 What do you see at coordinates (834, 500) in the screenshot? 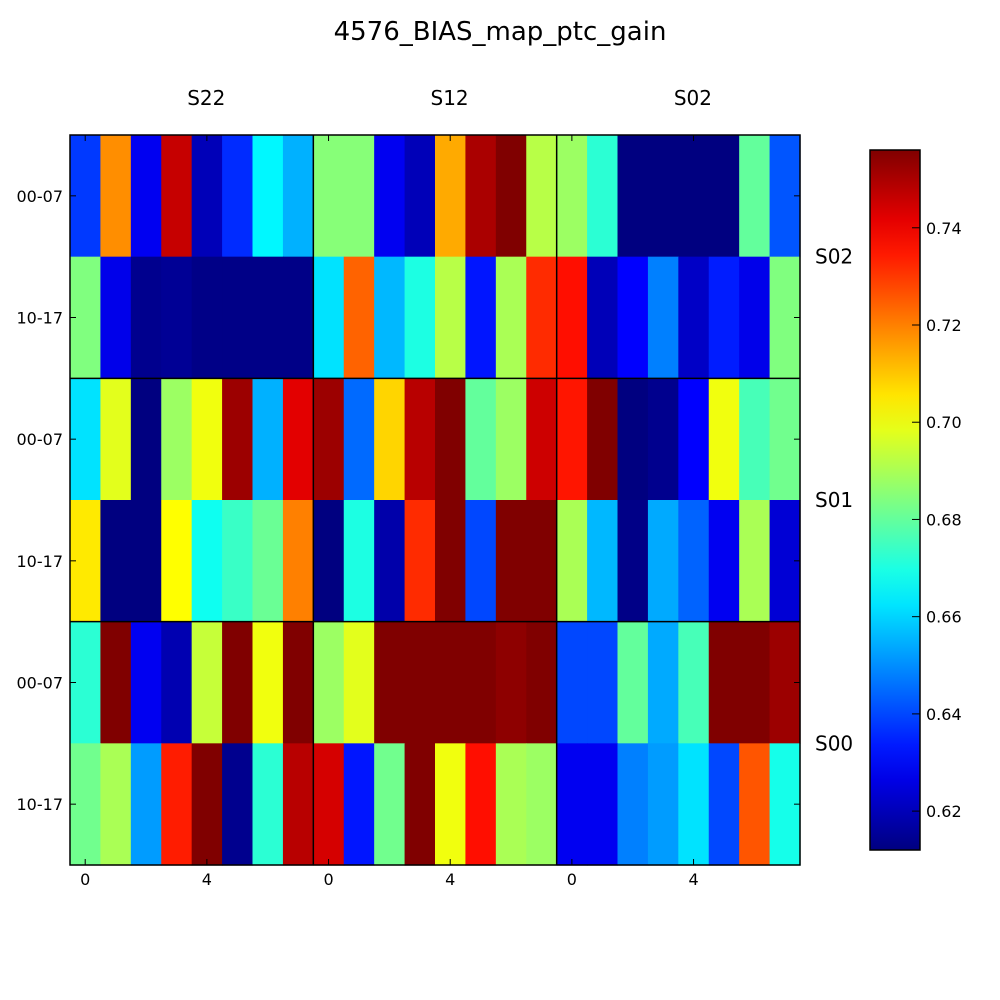
I see `row-group-label: S01` at bounding box center [834, 500].